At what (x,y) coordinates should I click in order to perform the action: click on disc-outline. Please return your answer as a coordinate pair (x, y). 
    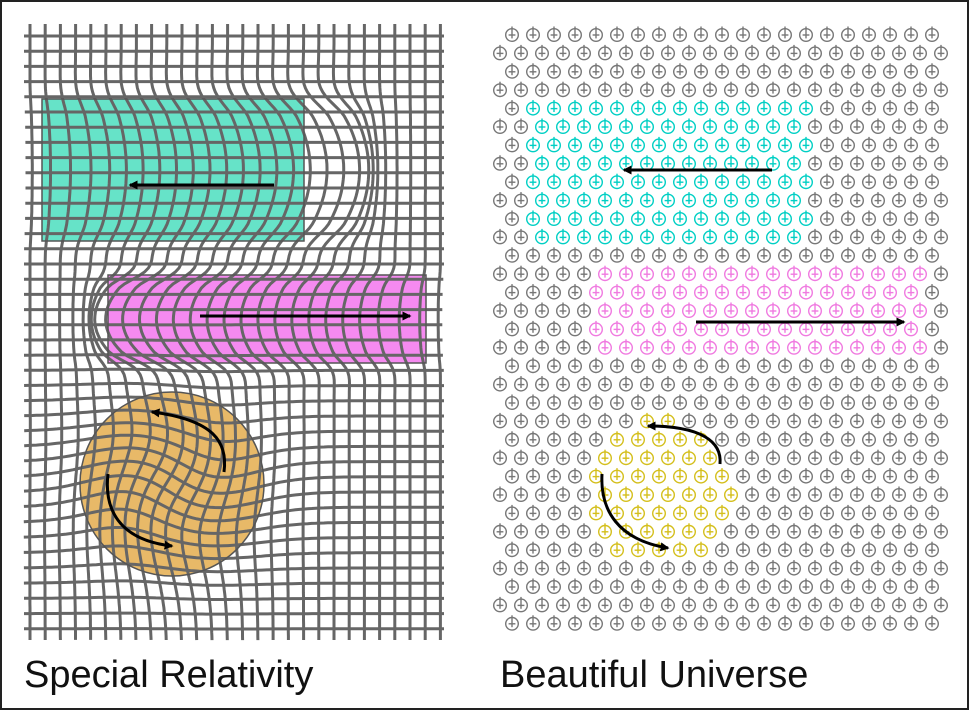
    Looking at the image, I should click on (172, 484).